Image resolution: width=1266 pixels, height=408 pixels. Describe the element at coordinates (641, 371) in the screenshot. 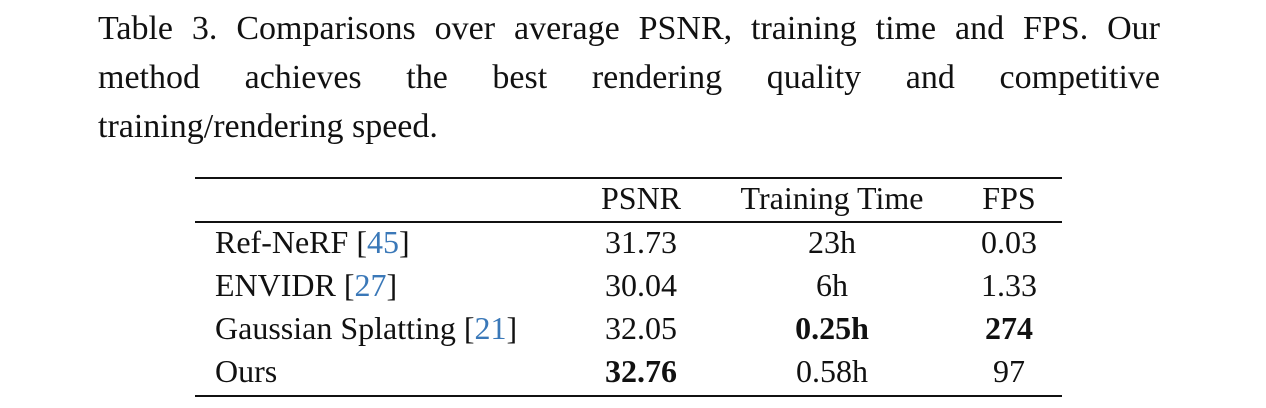

I see `value-cell: 32.76` at that location.